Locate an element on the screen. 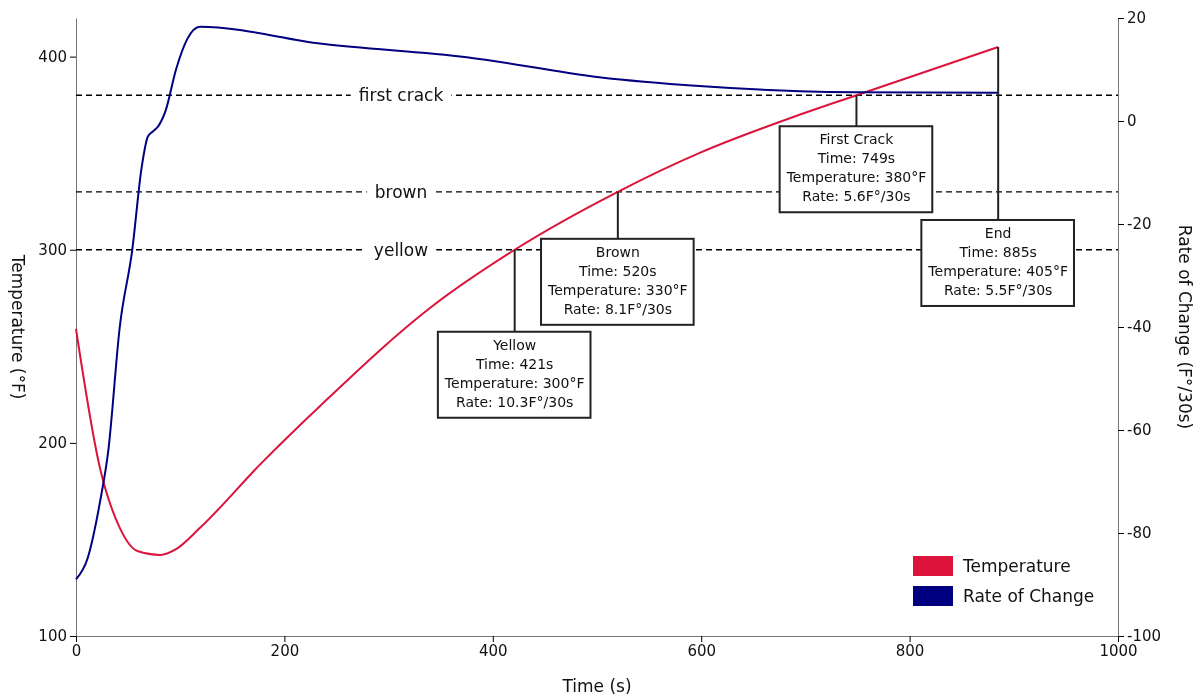 This screenshot has height=696, width=1193. annotation: End Time: 885s Temperature: 405°F Rate: 5.5F°/30s is located at coordinates (997, 261).